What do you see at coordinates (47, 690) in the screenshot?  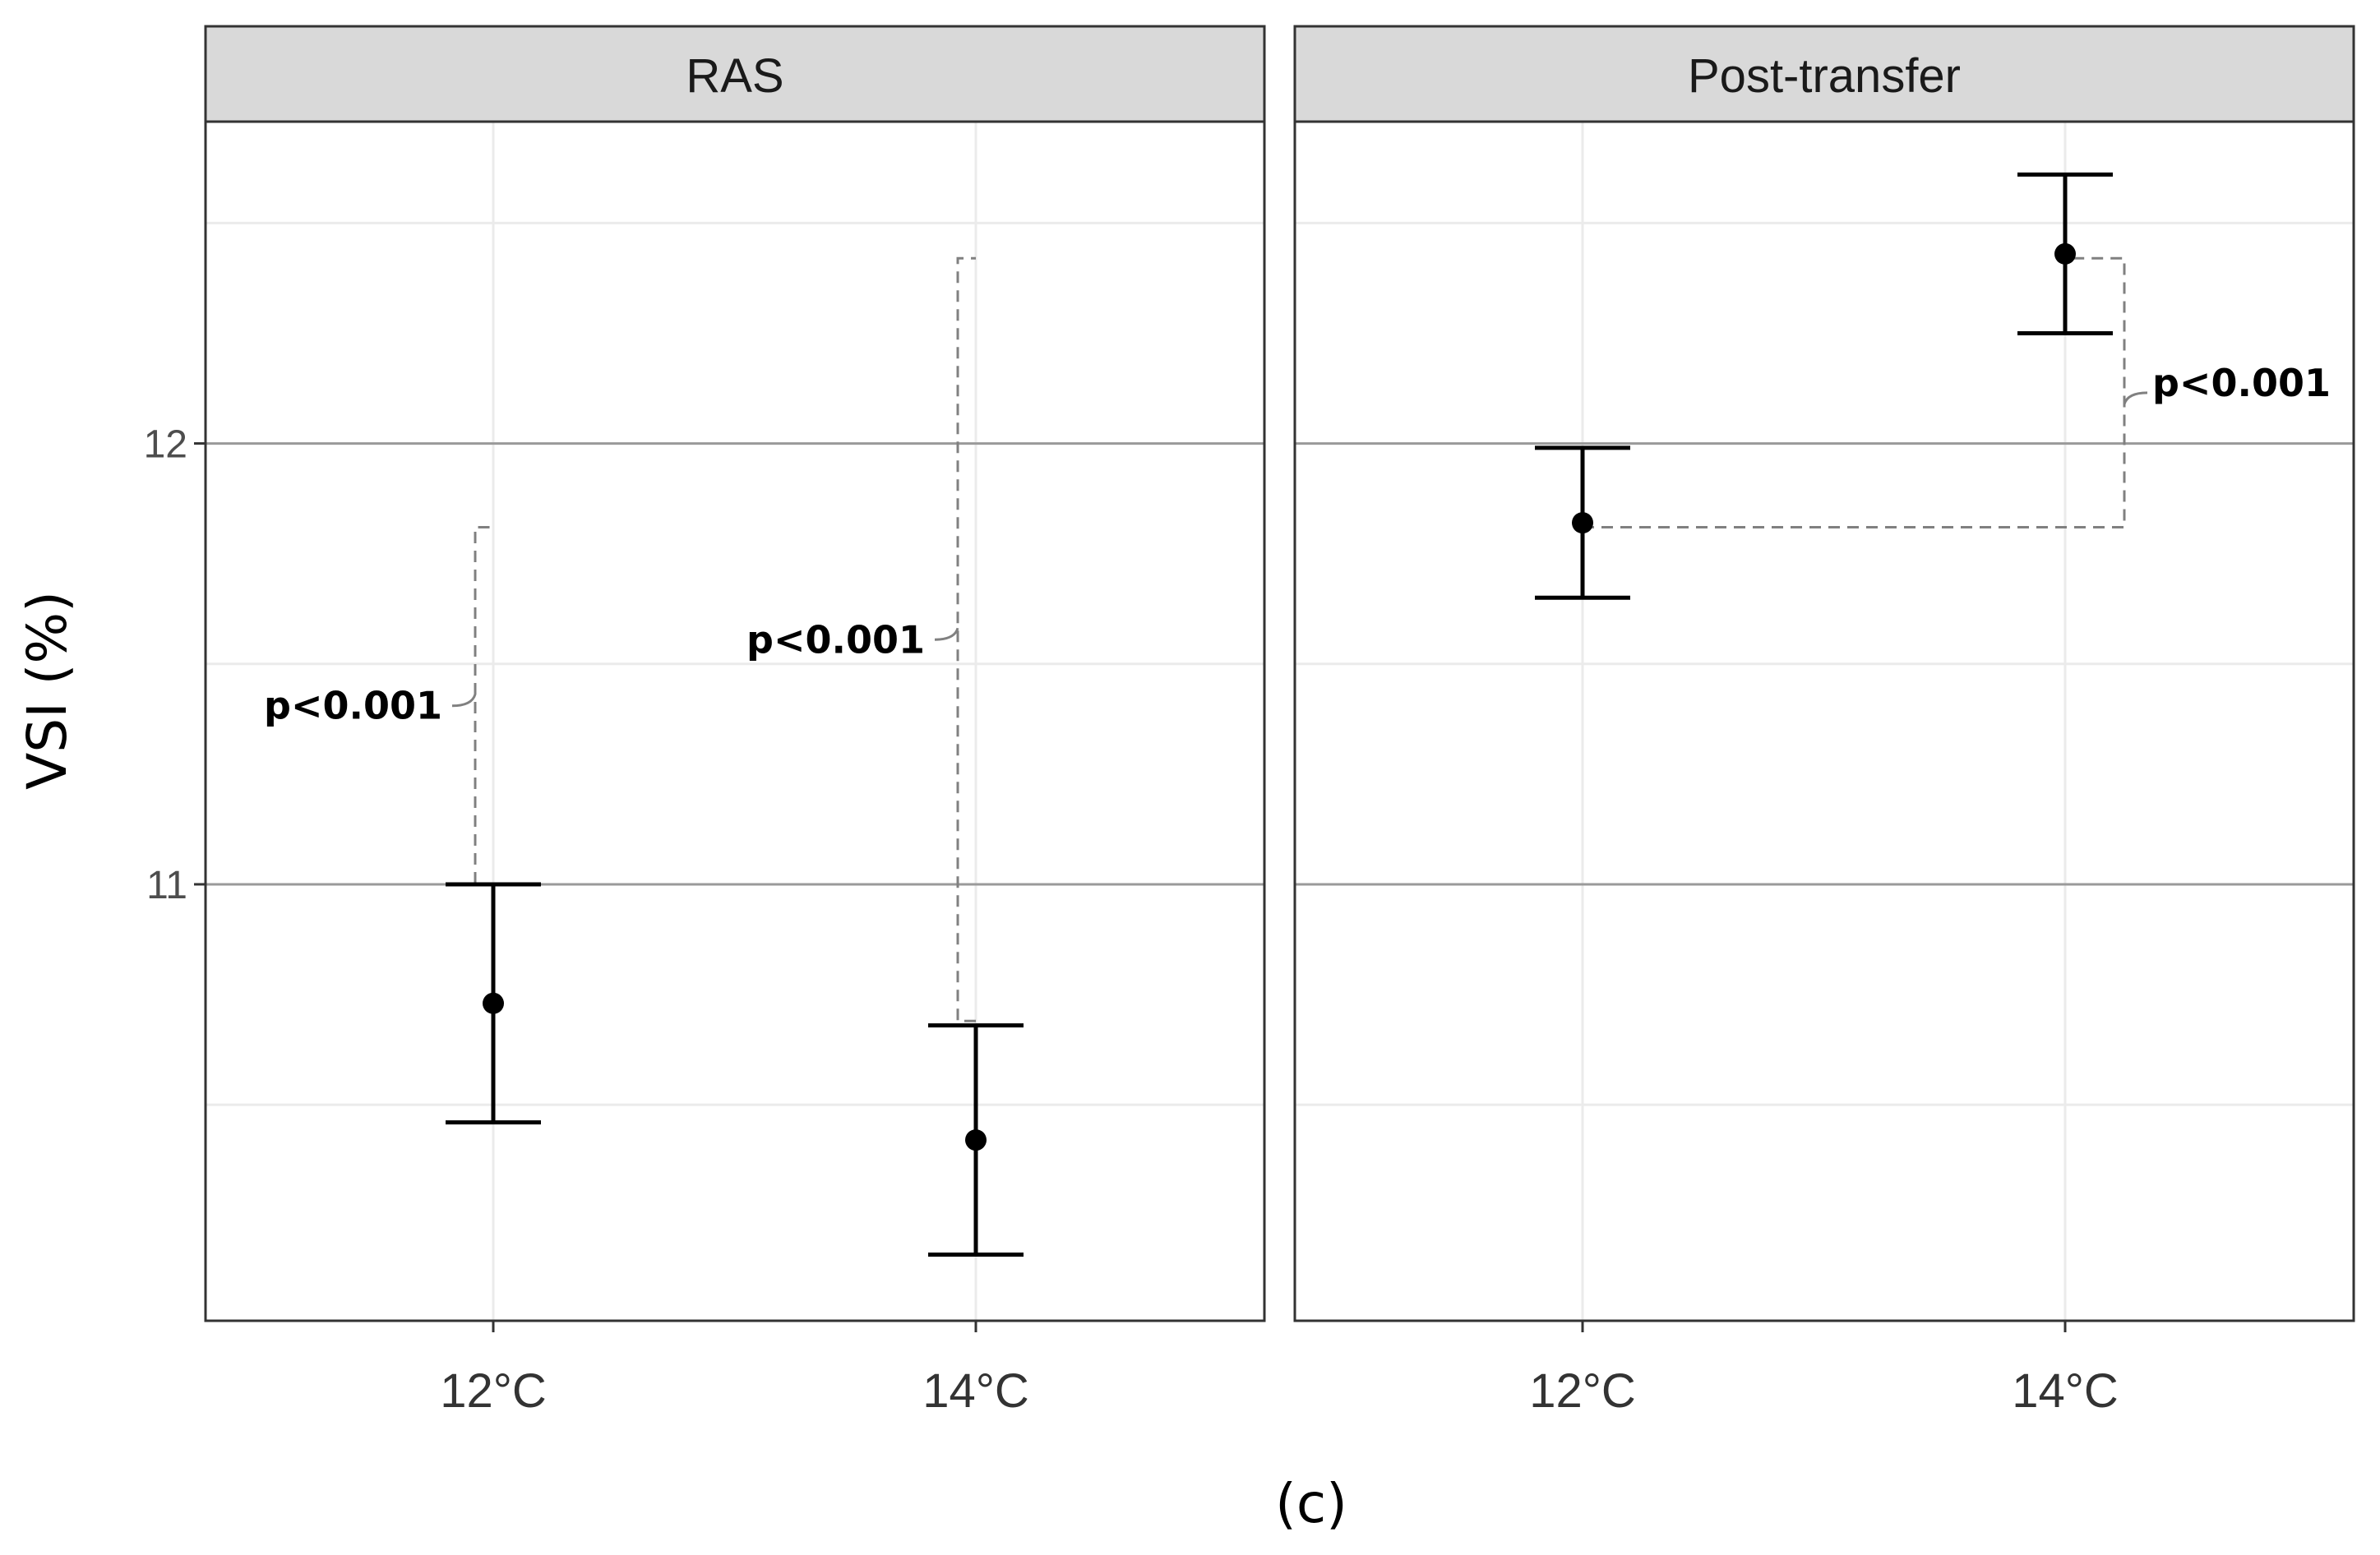 I see `y-axis-title: VSI (%)` at bounding box center [47, 690].